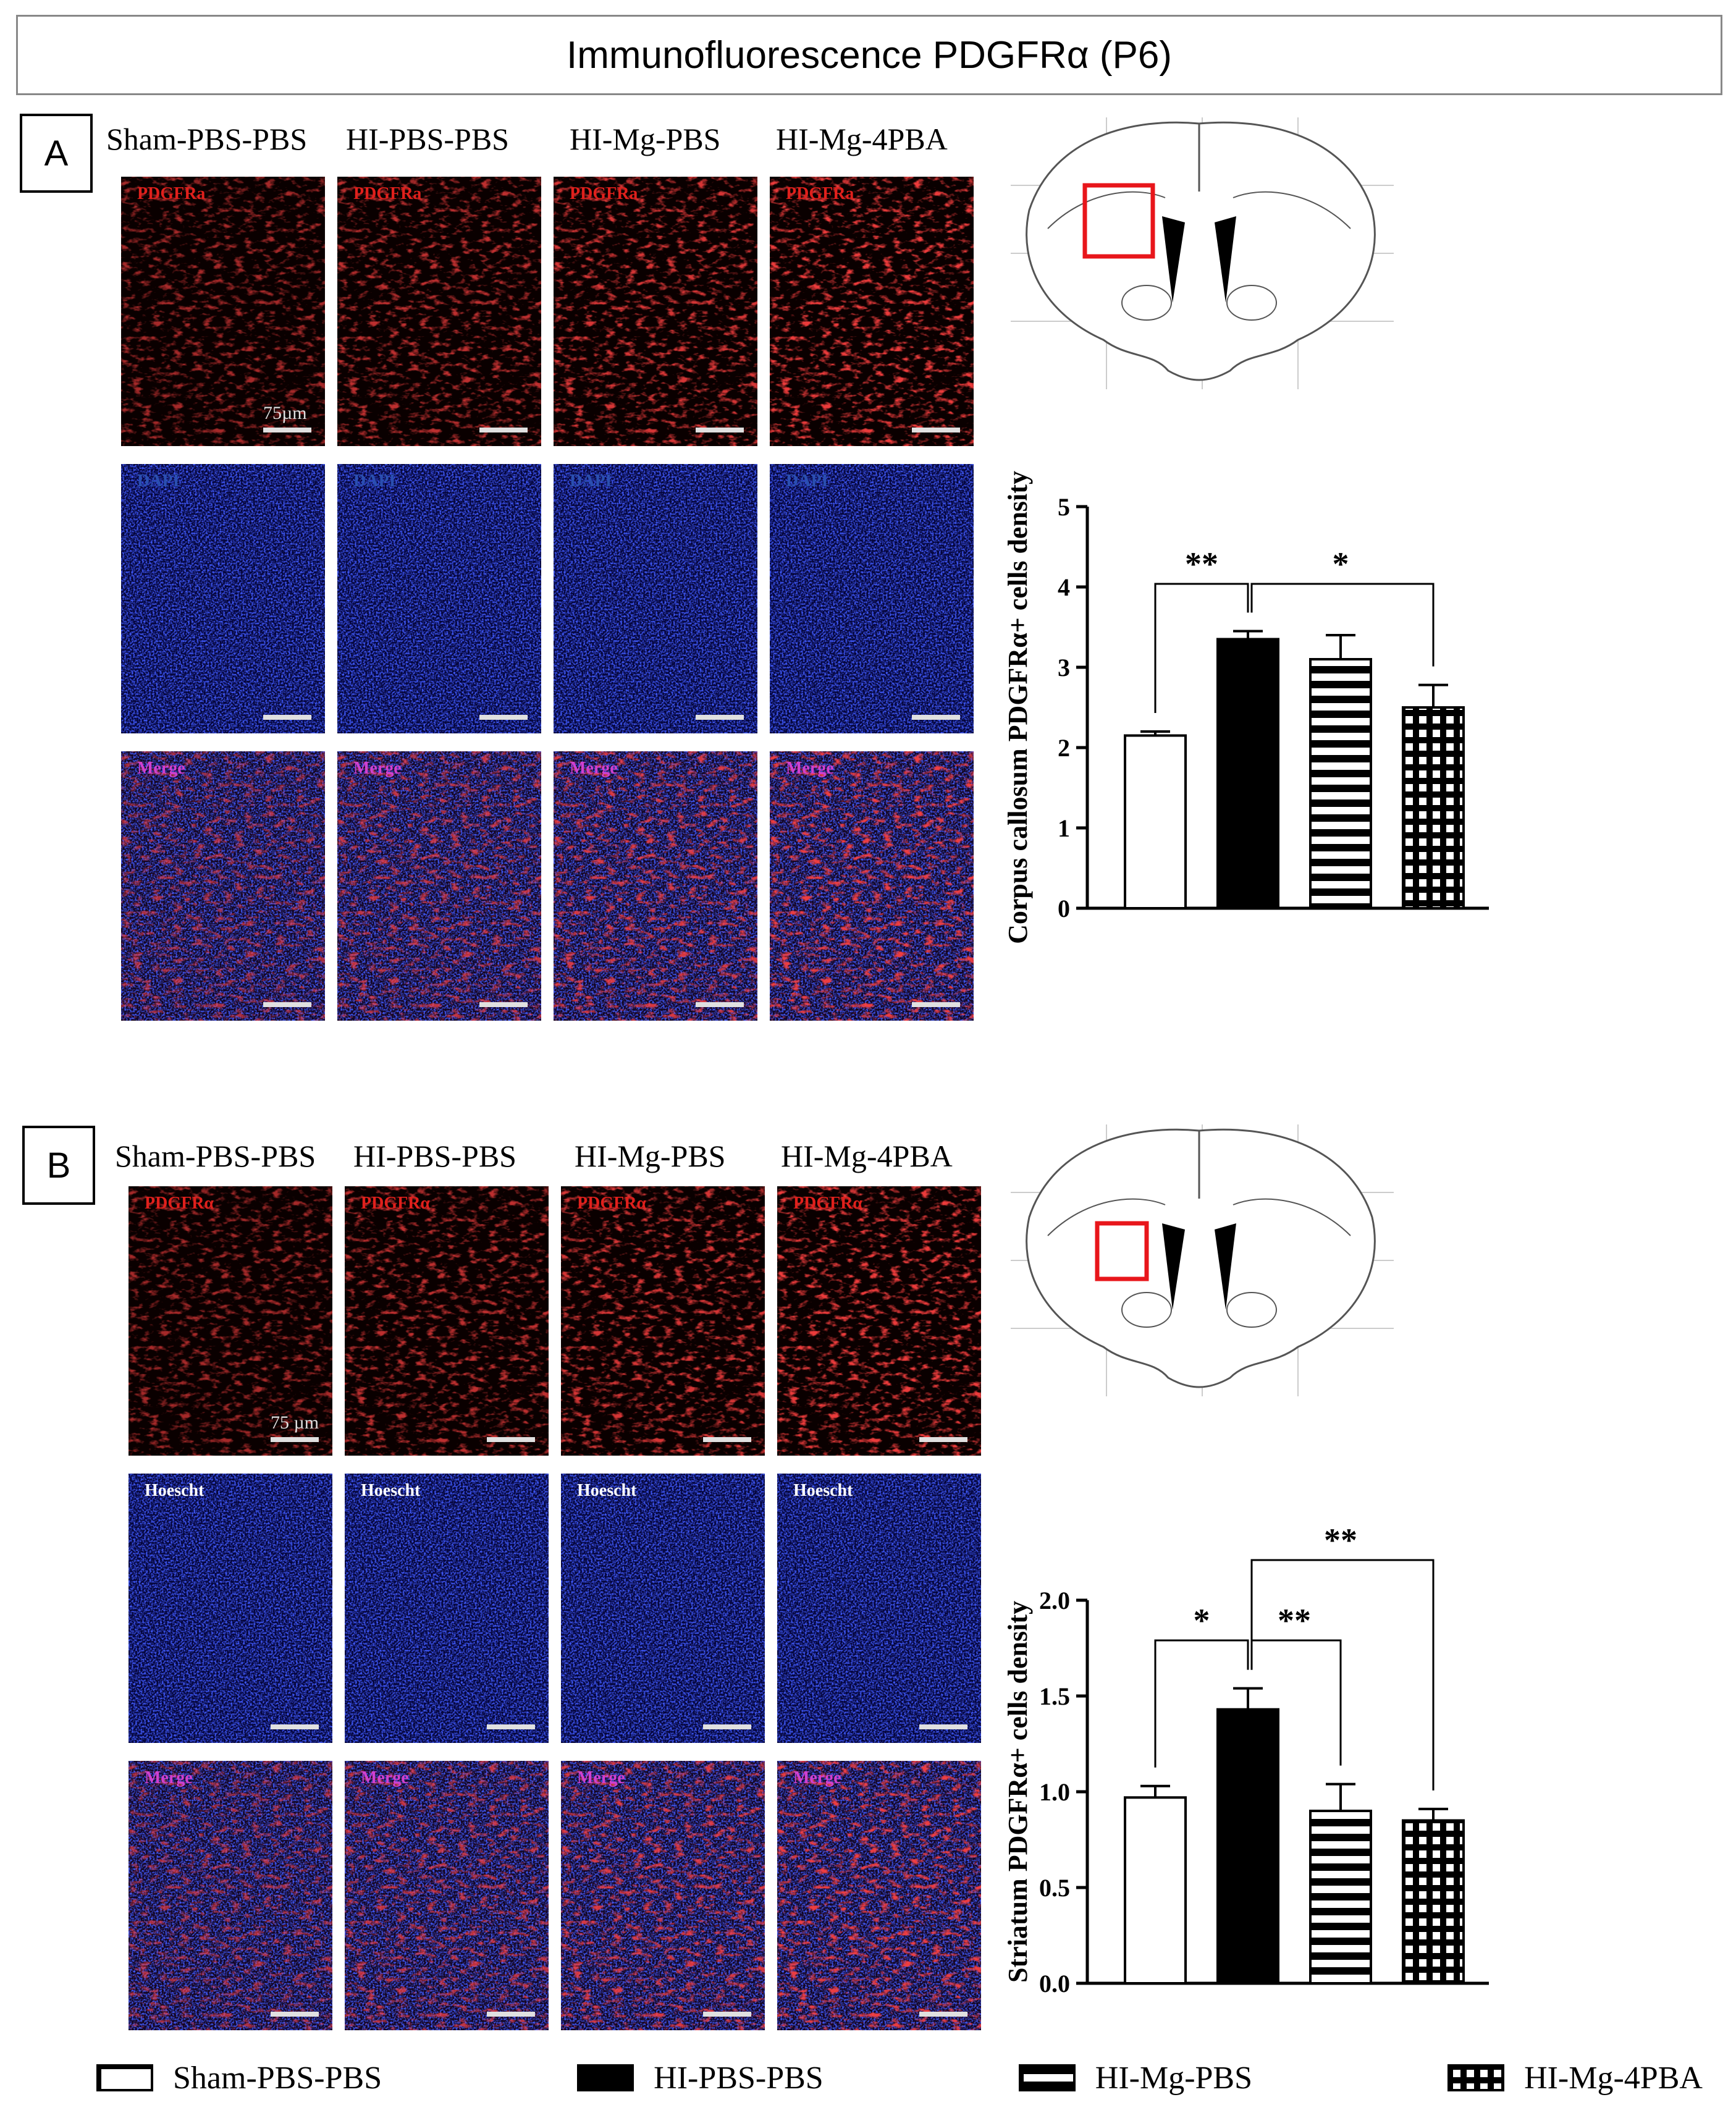  What do you see at coordinates (58, 1165) in the screenshot?
I see `panel-letter-b: B` at bounding box center [58, 1165].